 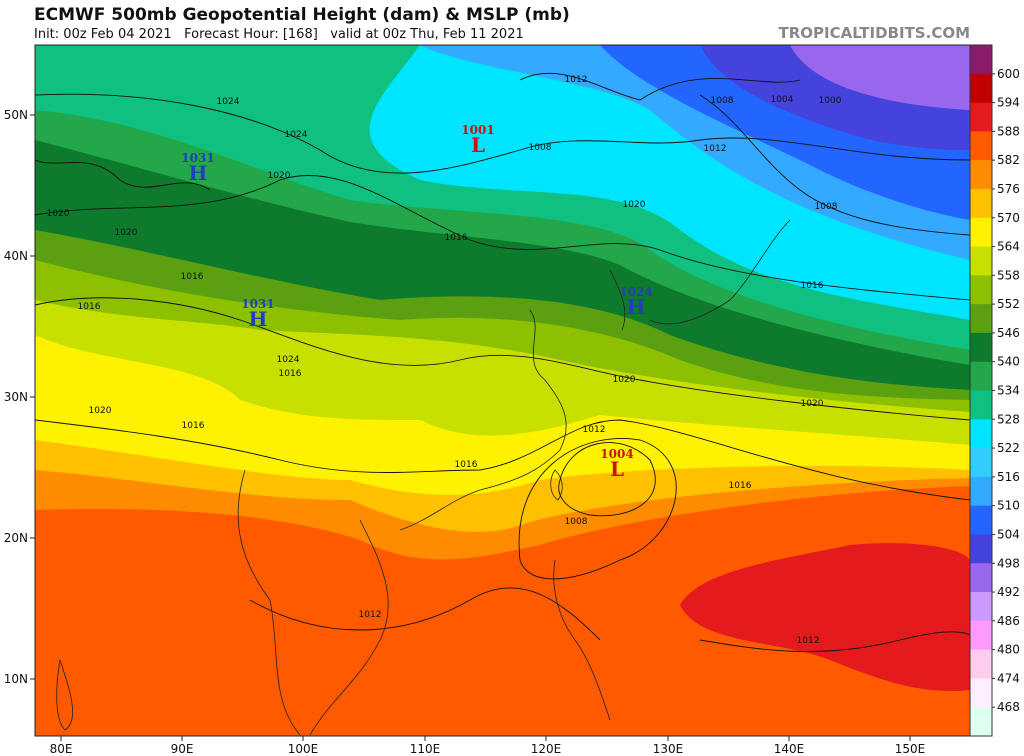 What do you see at coordinates (910, 749) in the screenshot?
I see `lon-label: 150E` at bounding box center [910, 749].